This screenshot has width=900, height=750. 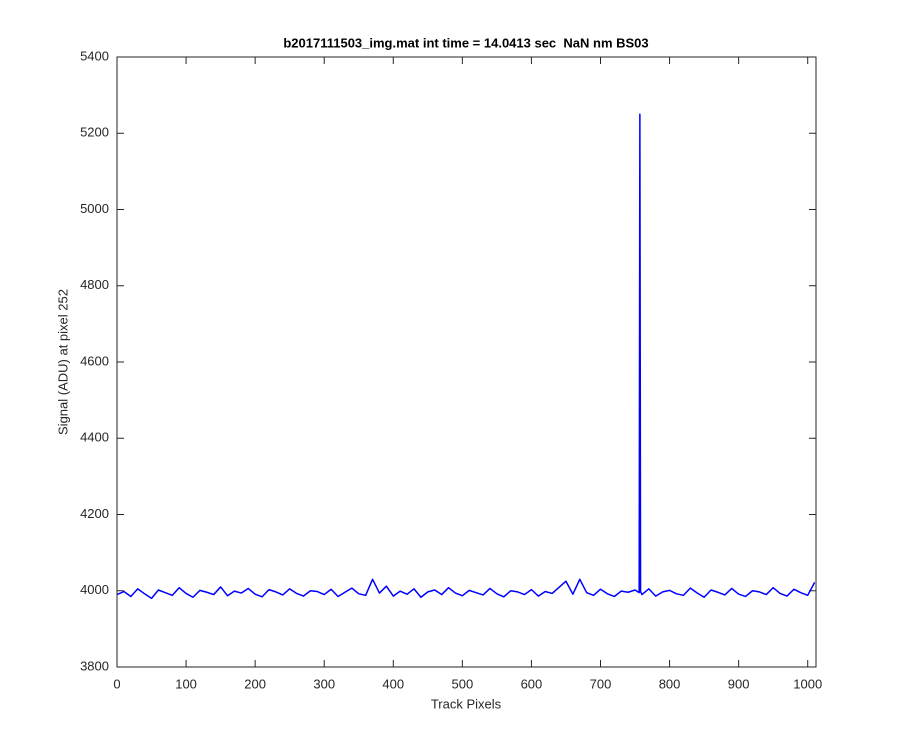 I want to click on x-tick-label: 800, so click(x=670, y=683).